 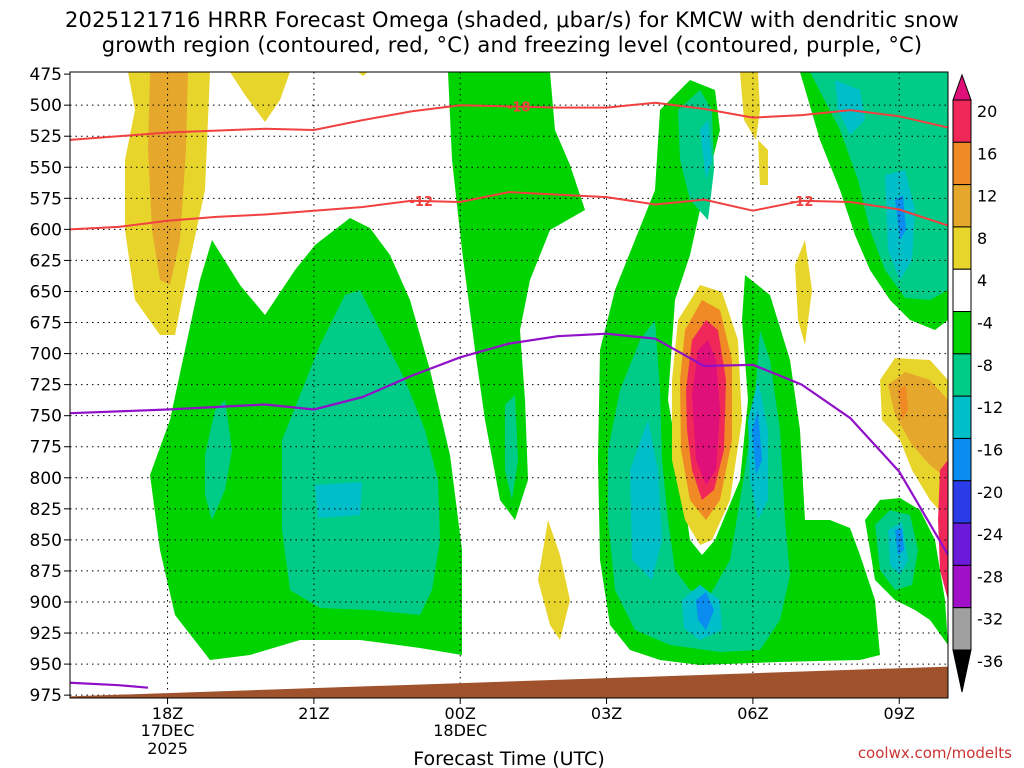 What do you see at coordinates (46, 510) in the screenshot?
I see `y-tick-label-825: 825` at bounding box center [46, 510].